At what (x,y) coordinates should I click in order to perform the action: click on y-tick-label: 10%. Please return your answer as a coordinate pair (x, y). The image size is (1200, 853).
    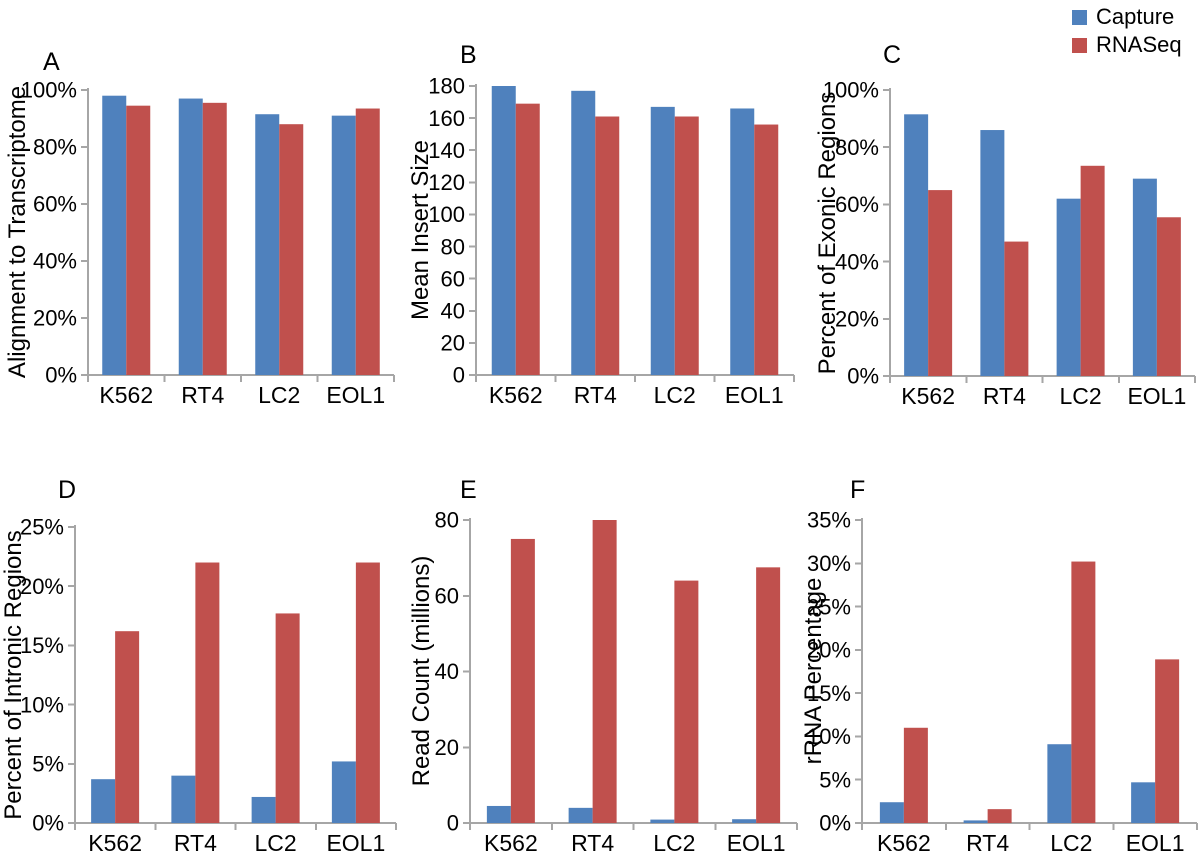
    Looking at the image, I should click on (829, 736).